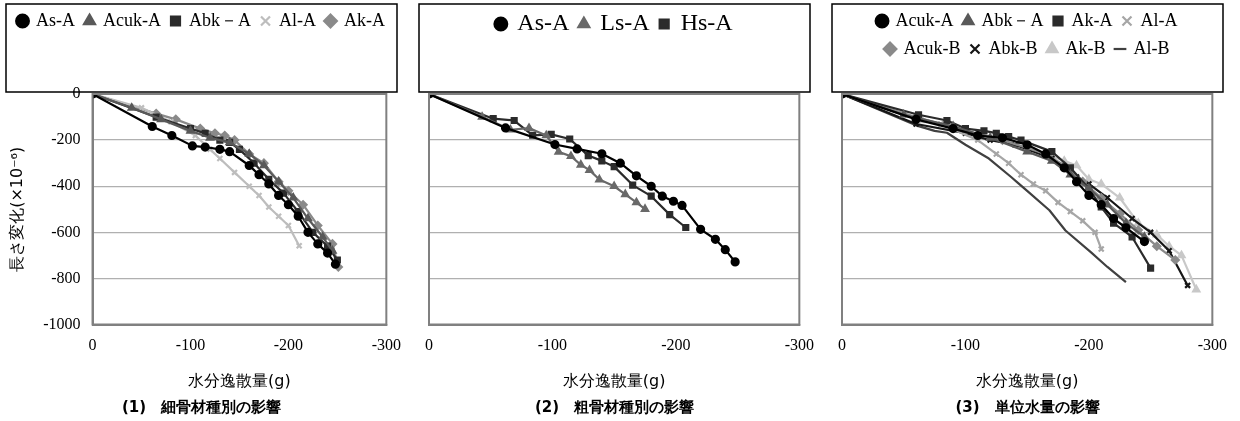 The height and width of the screenshot is (421, 1240). I want to click on legend-label: Ls-A, so click(625, 22).